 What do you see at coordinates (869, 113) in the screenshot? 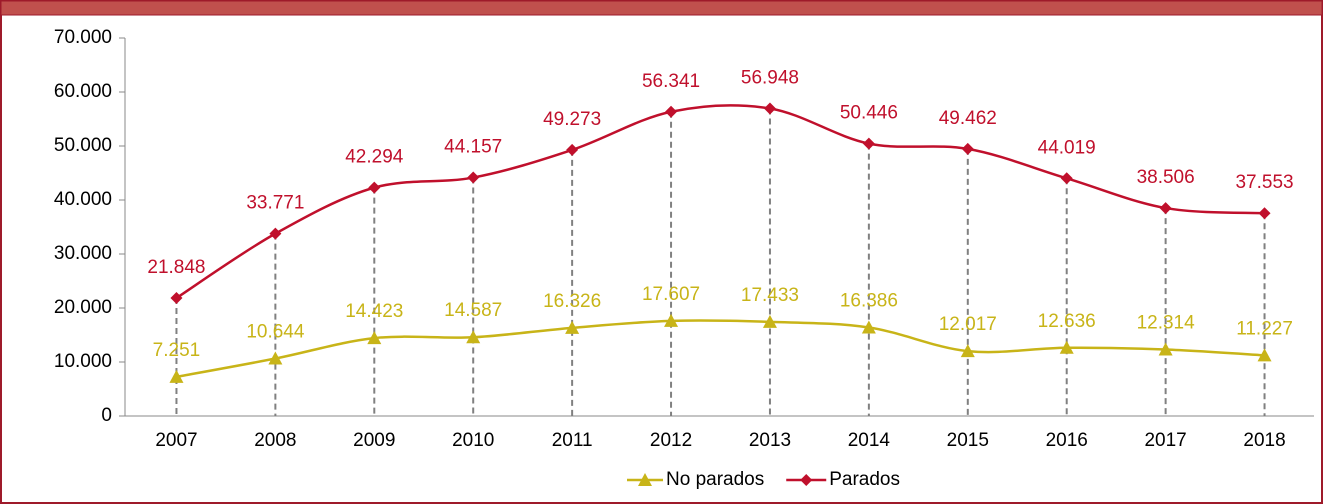
I see `data-label: 50.446` at bounding box center [869, 113].